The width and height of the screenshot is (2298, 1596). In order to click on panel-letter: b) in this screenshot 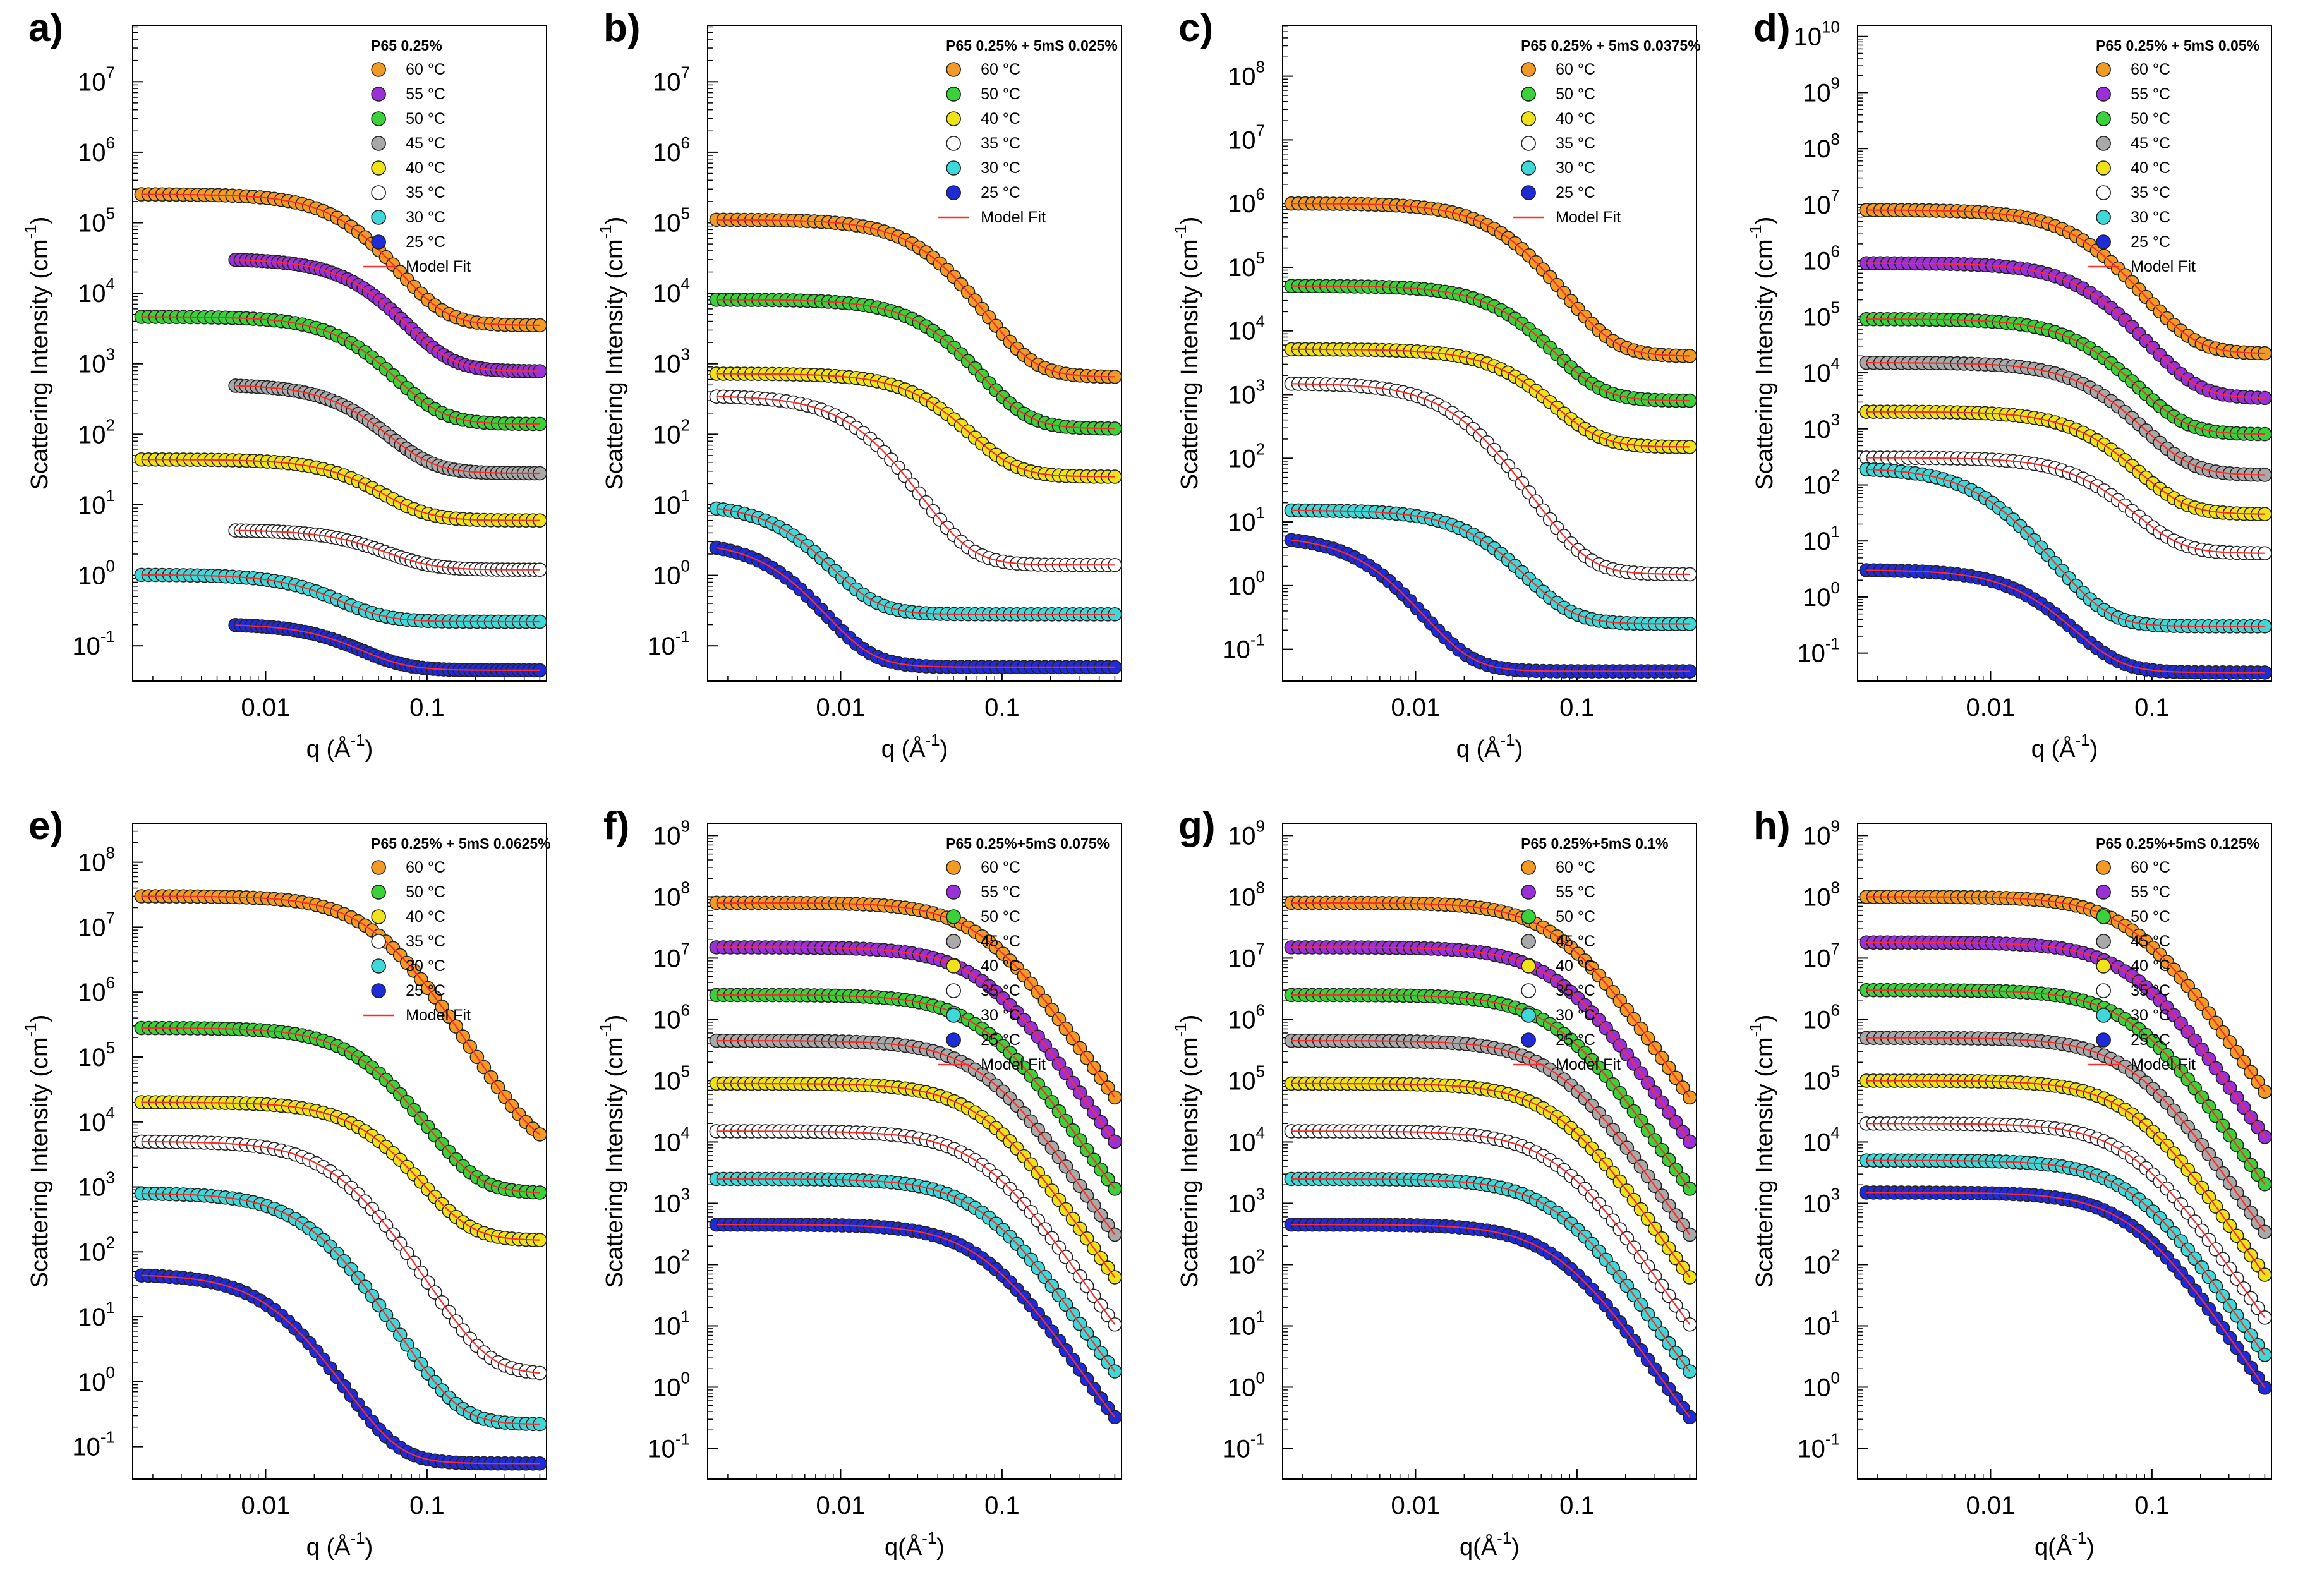, I will do `click(622, 28)`.